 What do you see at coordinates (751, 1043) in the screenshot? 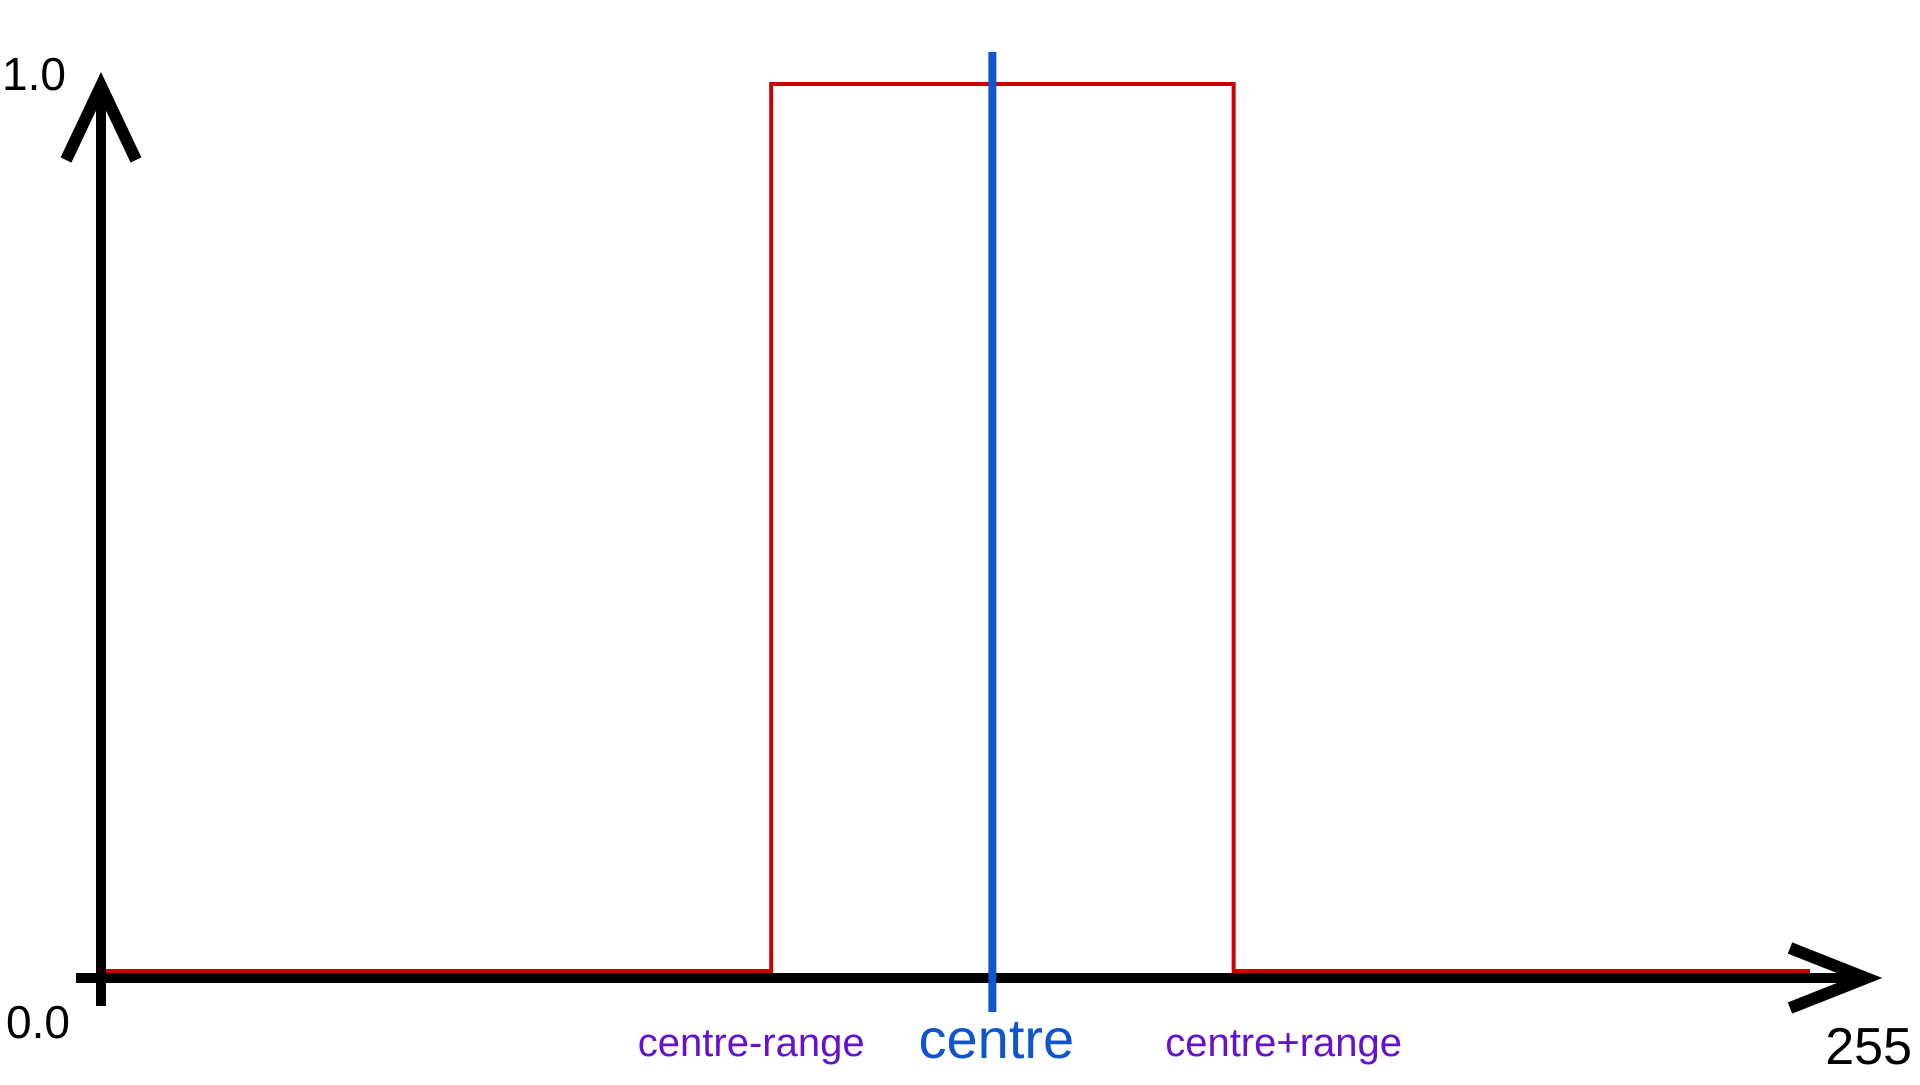
I see `centre-minus-range-label: centre-range` at bounding box center [751, 1043].